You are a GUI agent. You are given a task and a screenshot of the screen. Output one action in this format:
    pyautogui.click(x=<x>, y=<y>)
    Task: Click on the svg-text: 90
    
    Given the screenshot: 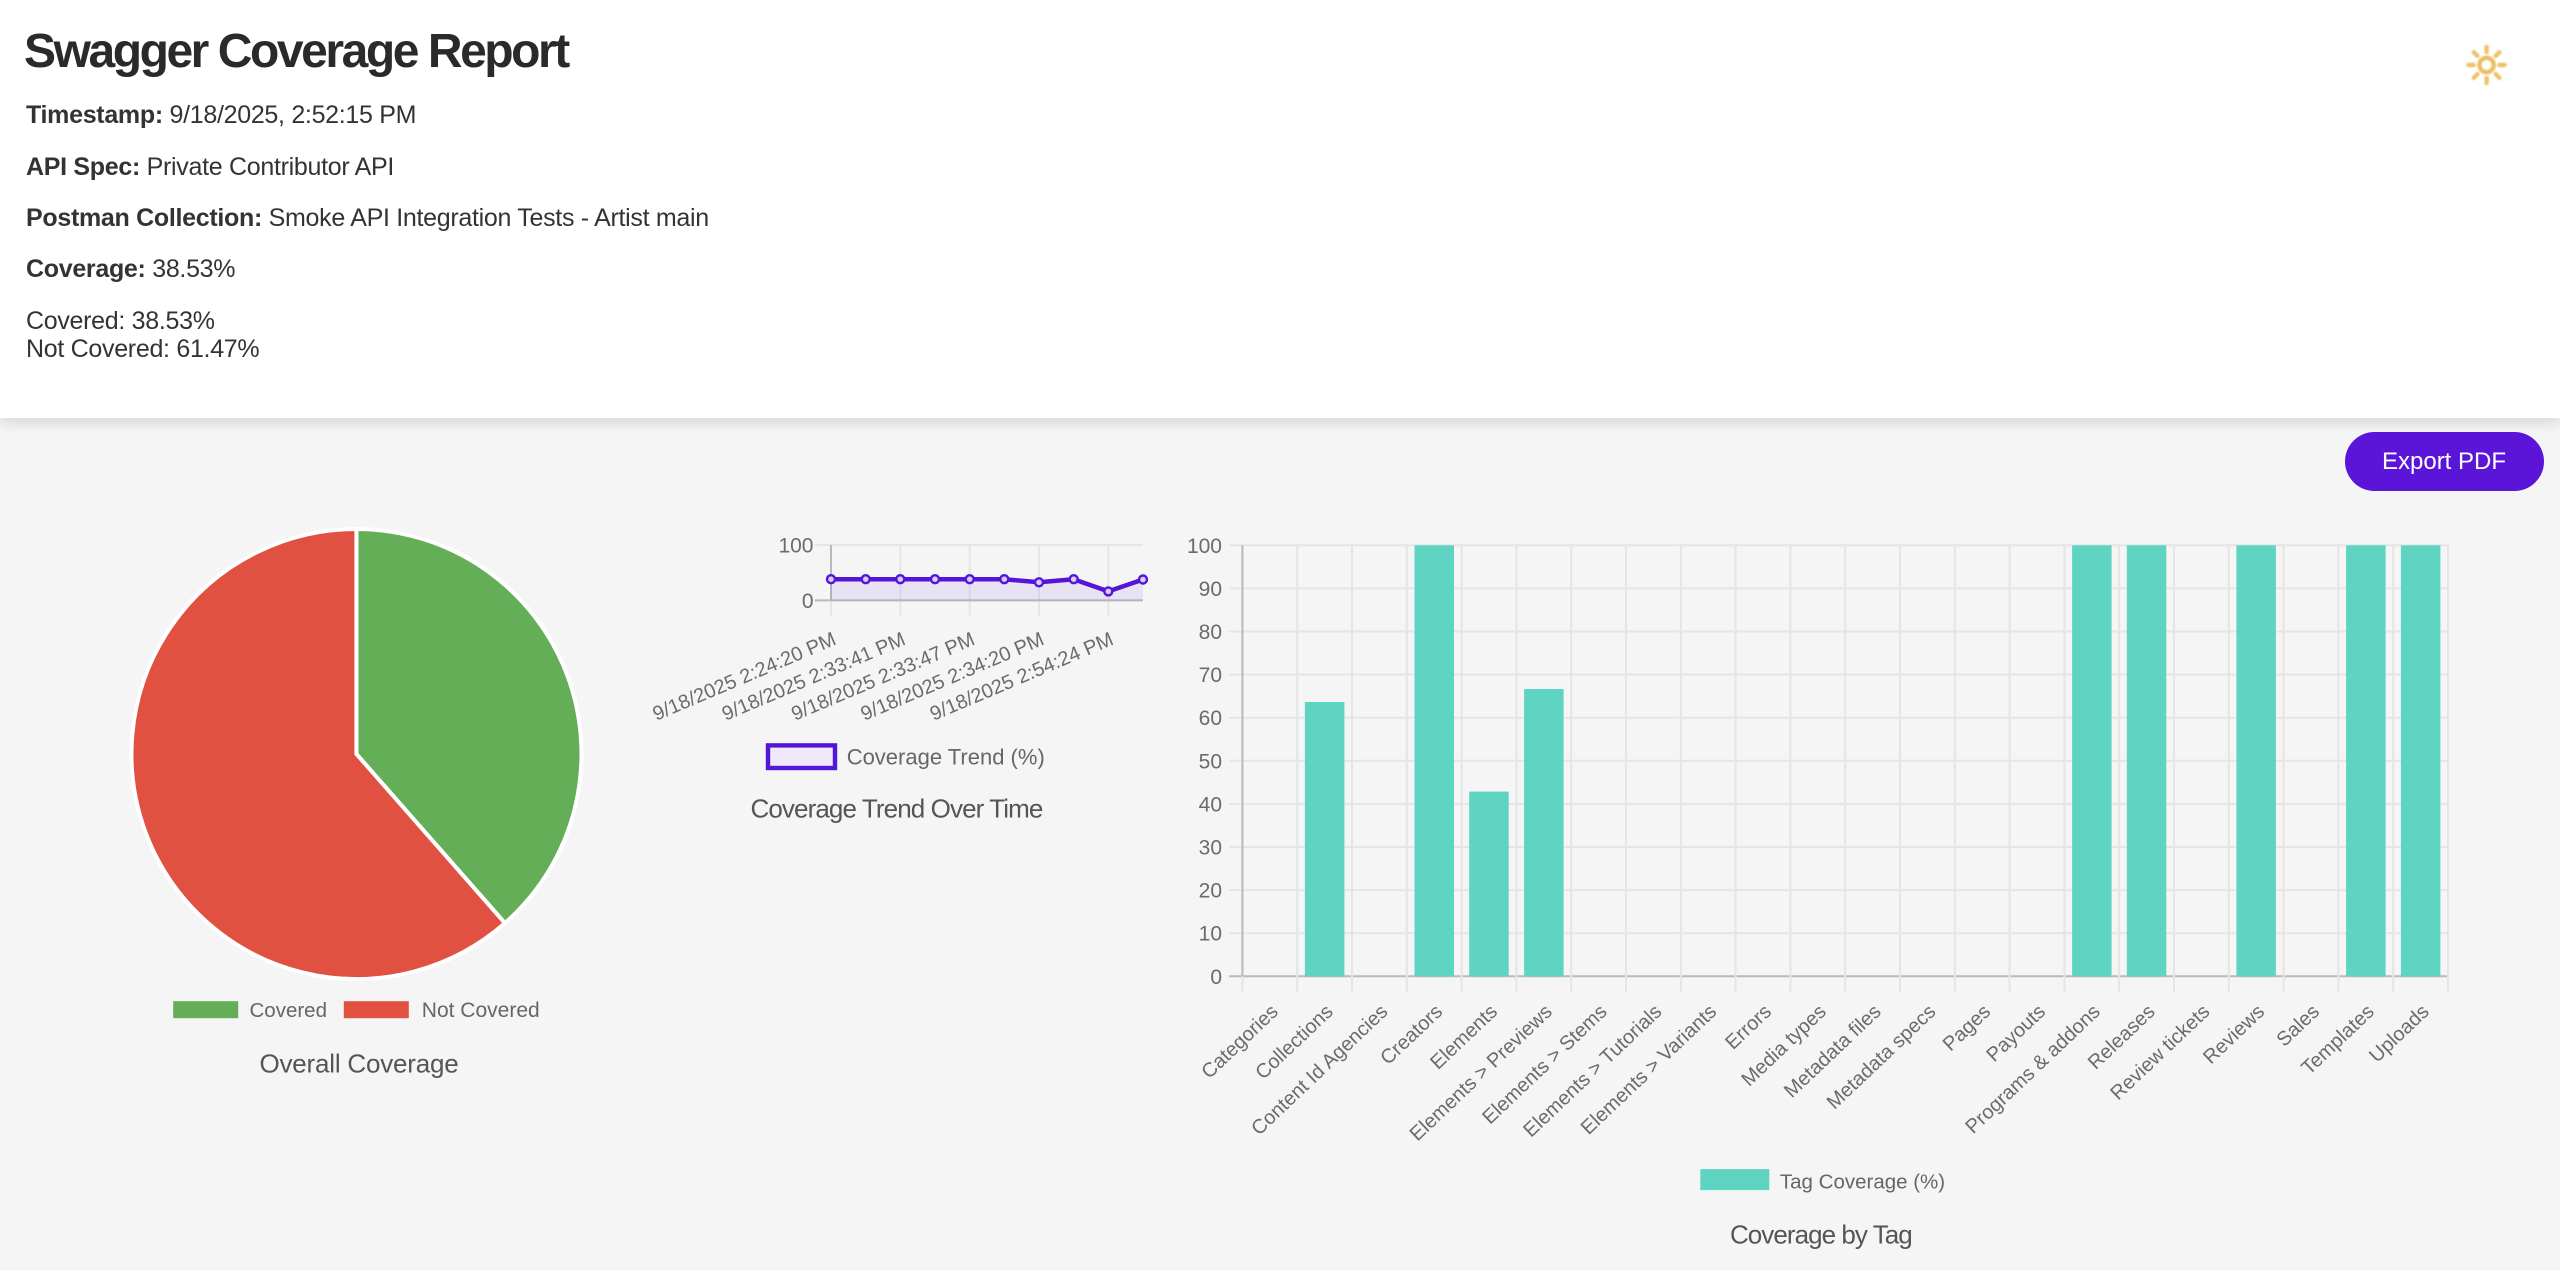 What is the action you would take?
    pyautogui.click(x=1210, y=589)
    